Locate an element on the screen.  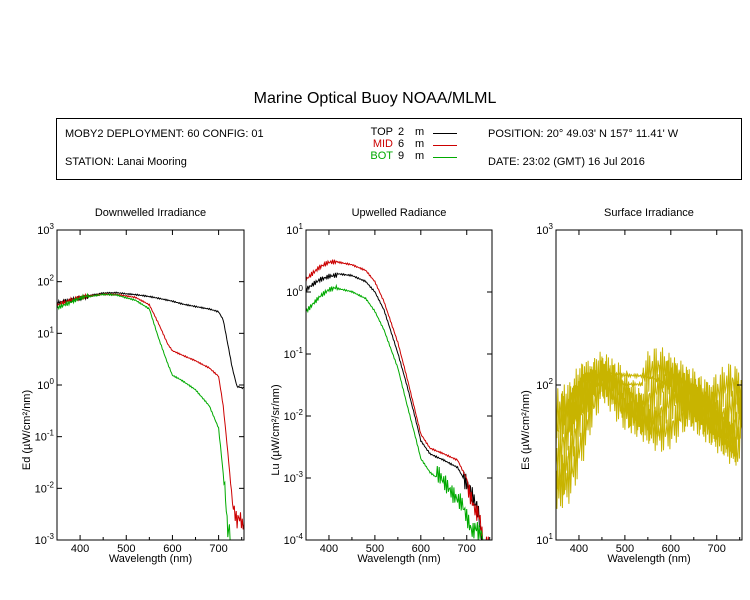
legend-depth-bot: 9 is located at coordinates (401, 156).